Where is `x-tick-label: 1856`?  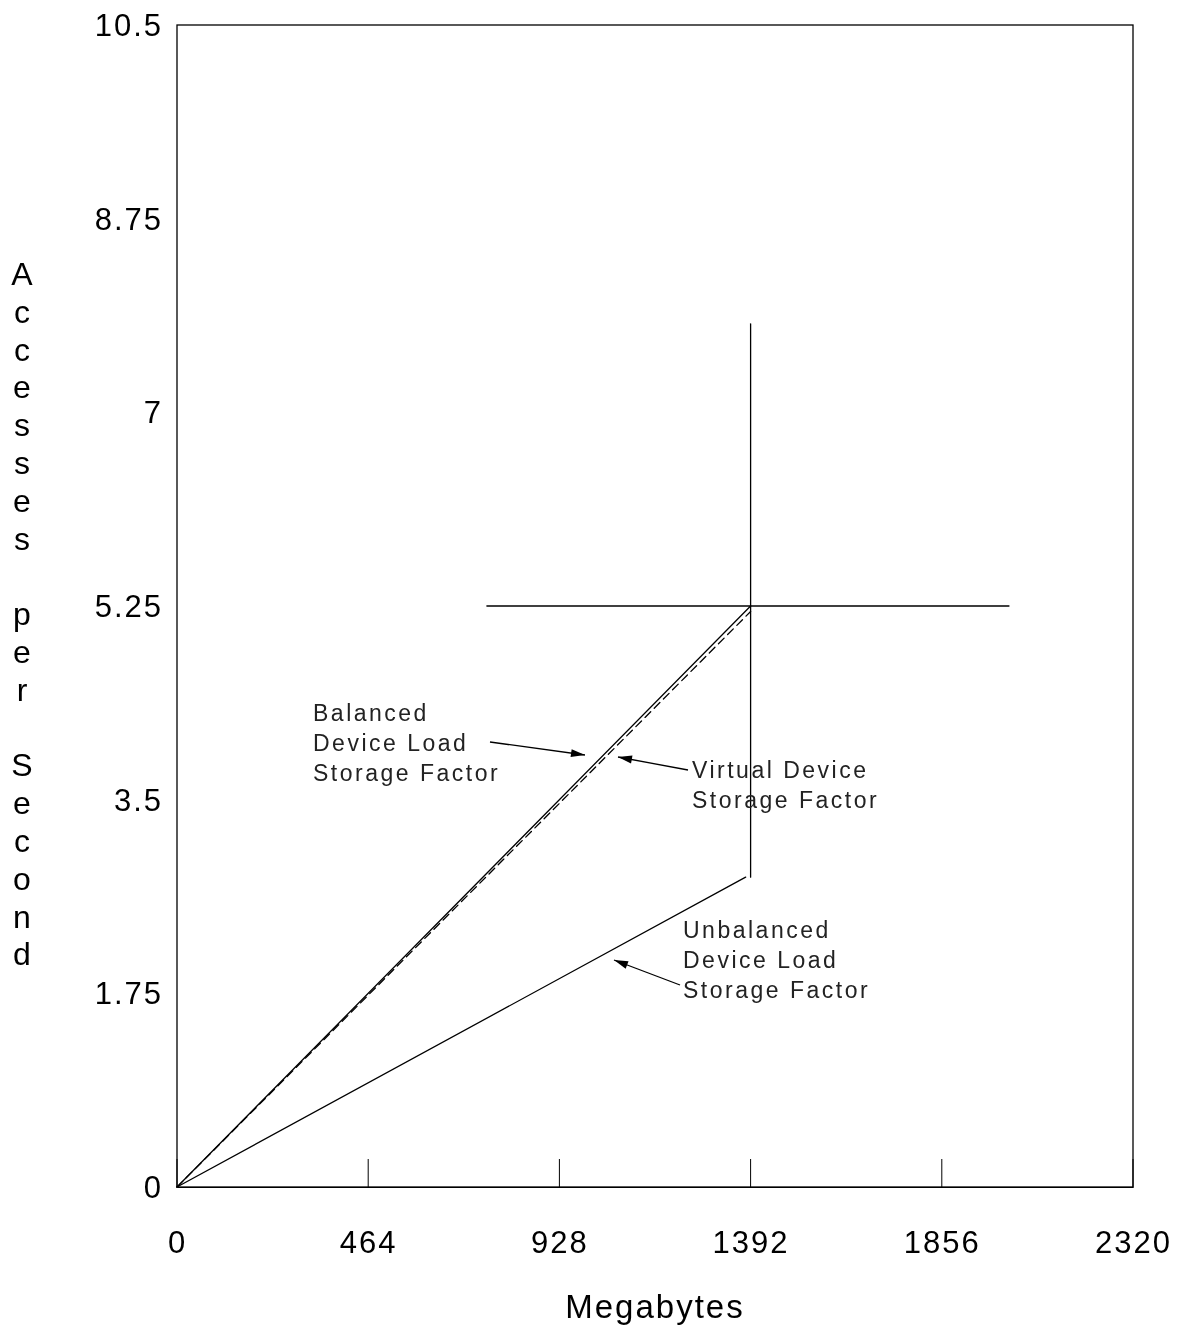 x-tick-label: 1856 is located at coordinates (942, 1243).